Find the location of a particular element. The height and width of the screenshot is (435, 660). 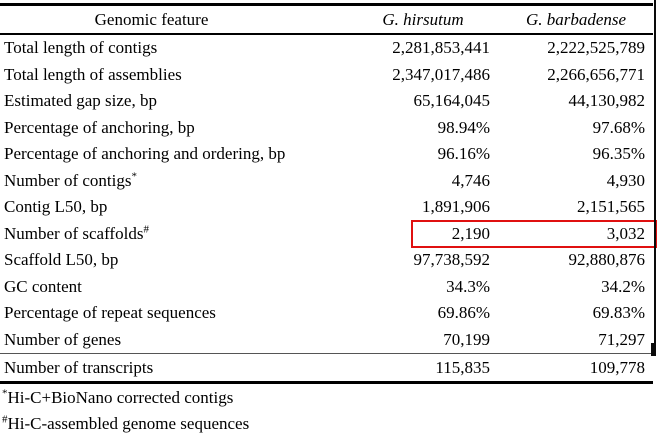

barbadense-value-cell: 3,032 is located at coordinates (625, 233).